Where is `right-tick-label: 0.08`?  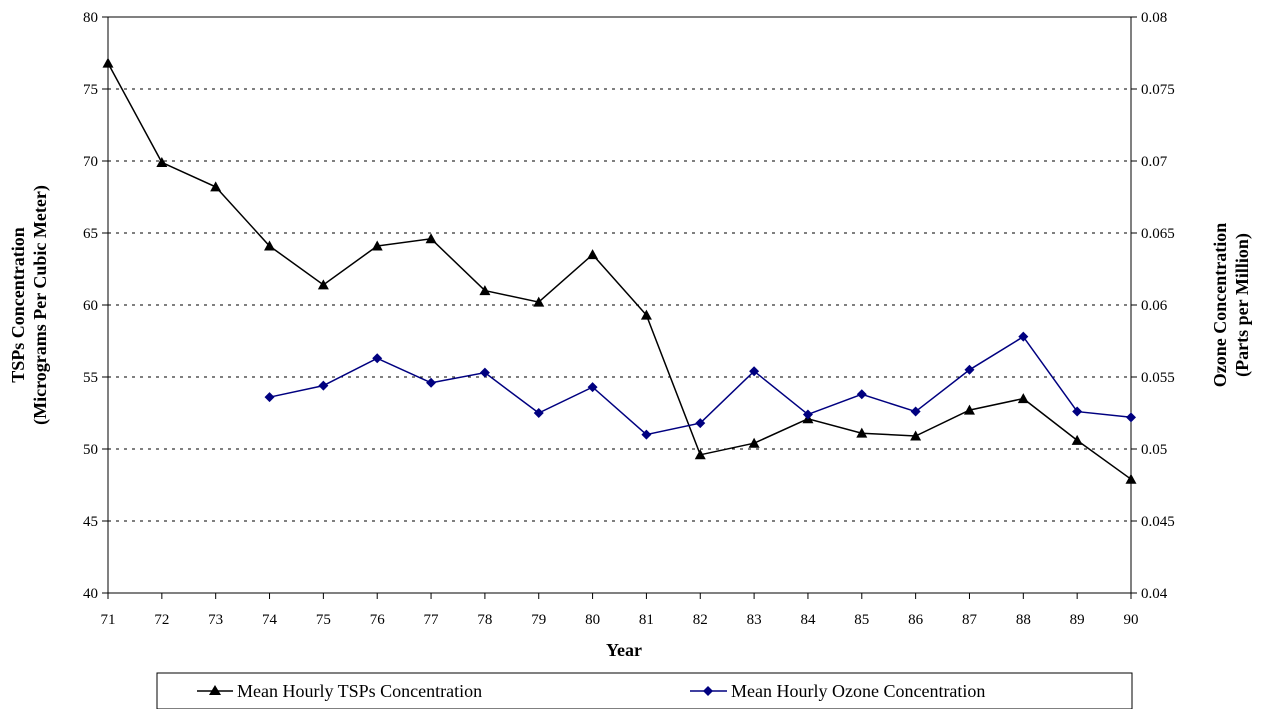
right-tick-label: 0.08 is located at coordinates (1154, 18).